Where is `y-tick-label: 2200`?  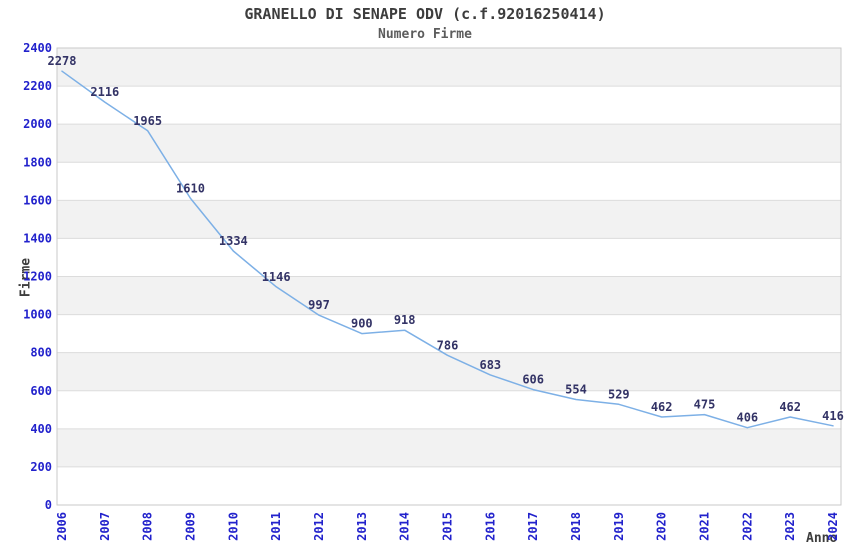
y-tick-label: 2200 is located at coordinates (37, 86).